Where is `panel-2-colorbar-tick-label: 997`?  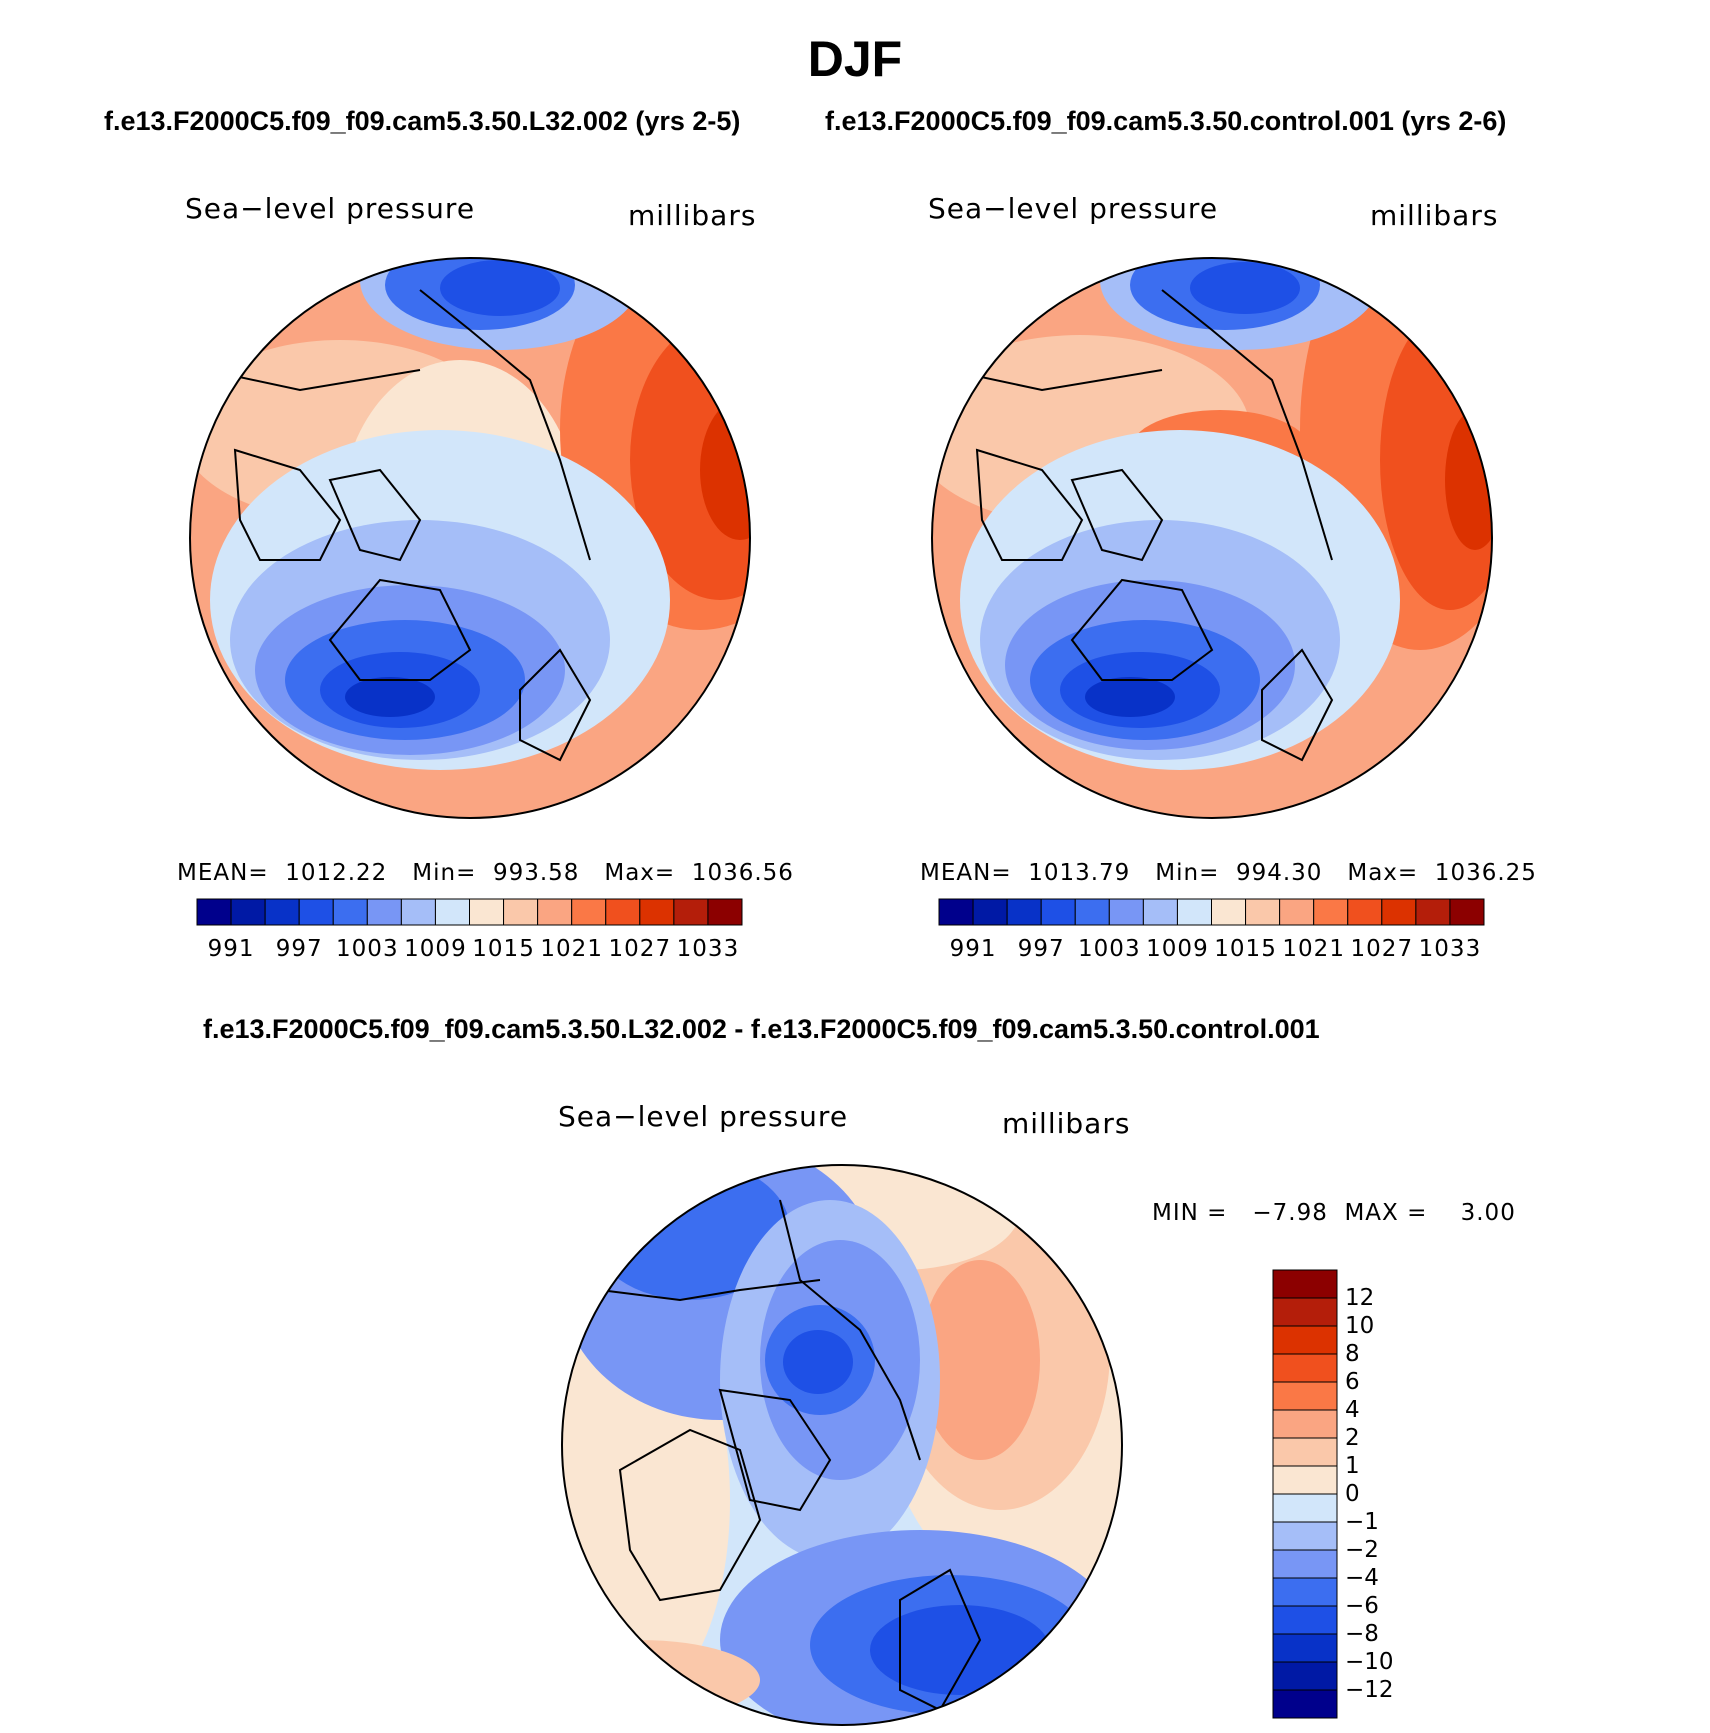 panel-2-colorbar-tick-label: 997 is located at coordinates (1041, 949).